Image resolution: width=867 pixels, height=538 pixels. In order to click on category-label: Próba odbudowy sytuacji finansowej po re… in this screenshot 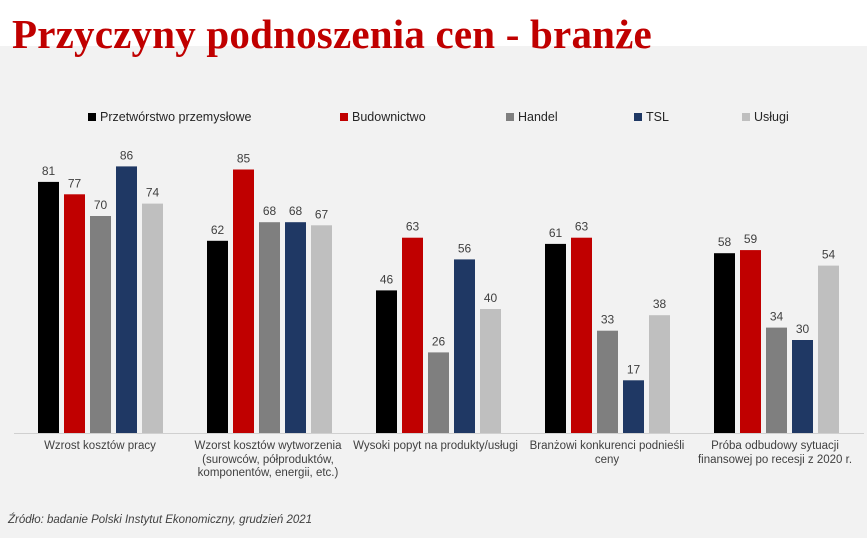, I will do `click(775, 453)`.